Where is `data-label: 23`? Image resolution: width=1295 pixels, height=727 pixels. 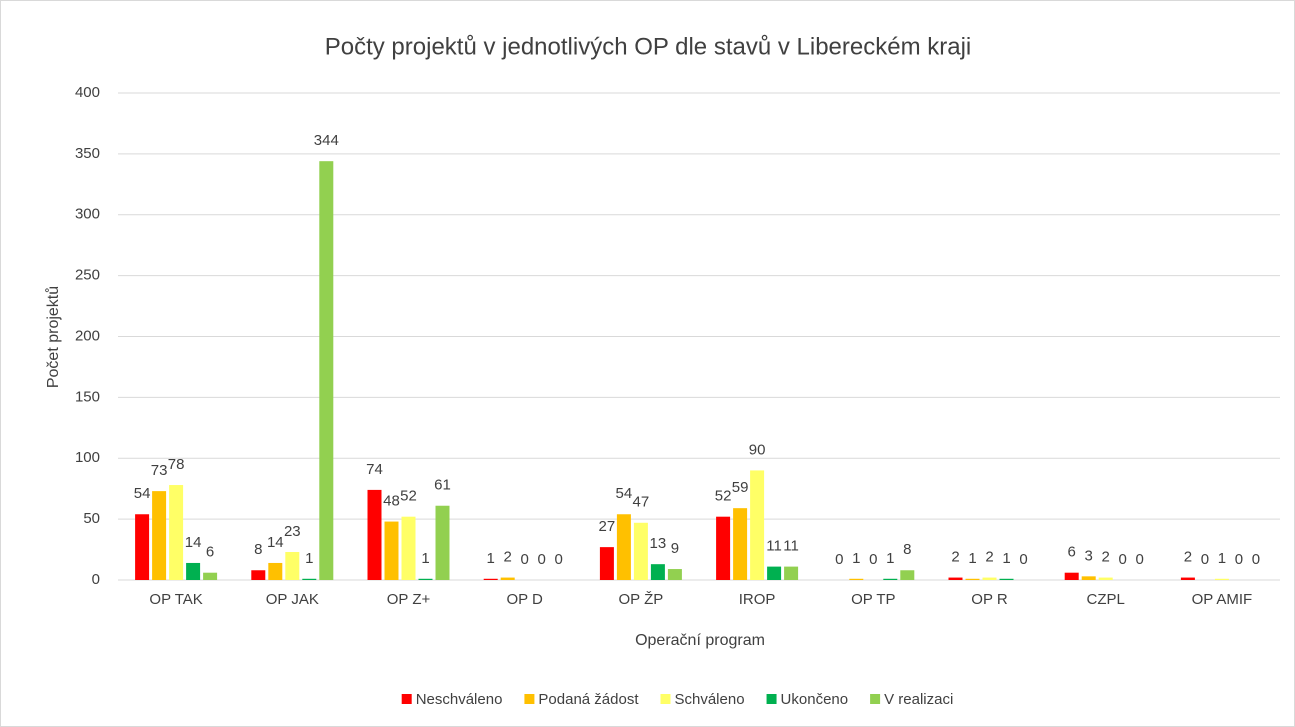
data-label: 23 is located at coordinates (292, 531).